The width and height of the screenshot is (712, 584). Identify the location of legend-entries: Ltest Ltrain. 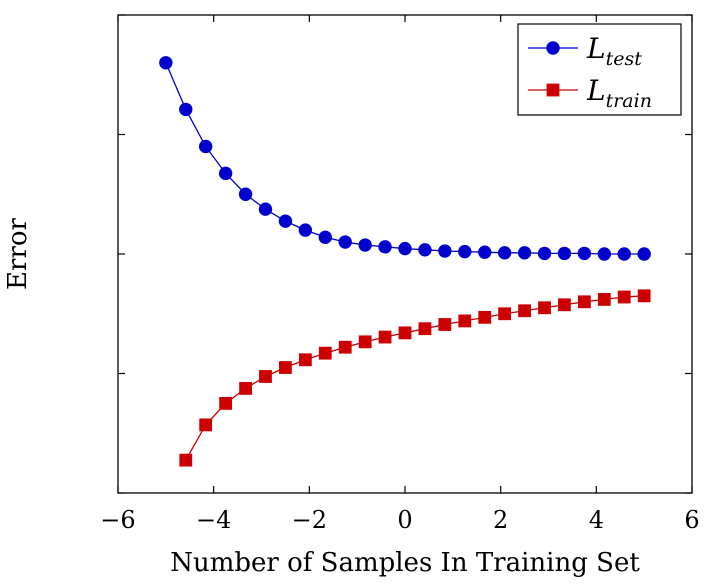
(590, 72).